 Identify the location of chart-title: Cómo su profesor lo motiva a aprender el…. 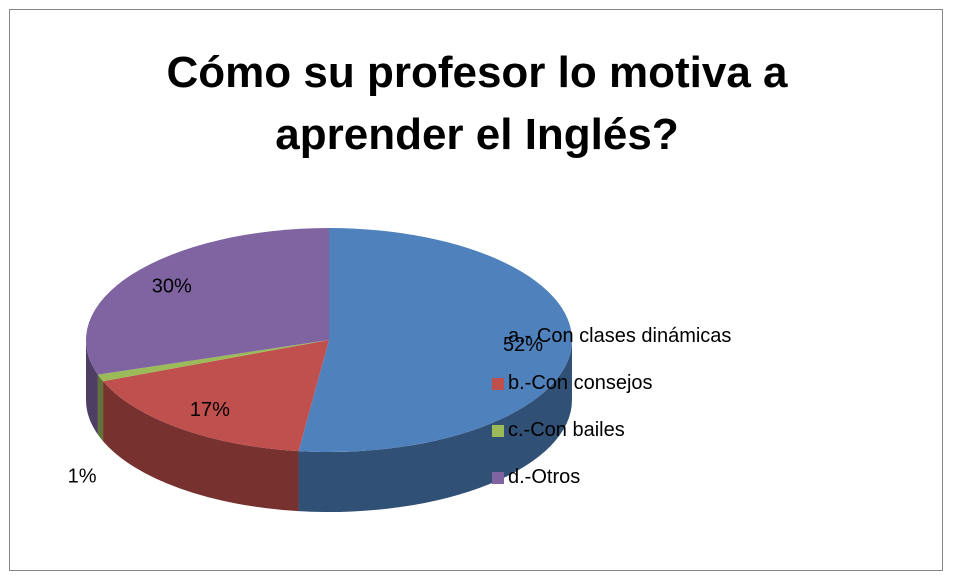
(477, 103).